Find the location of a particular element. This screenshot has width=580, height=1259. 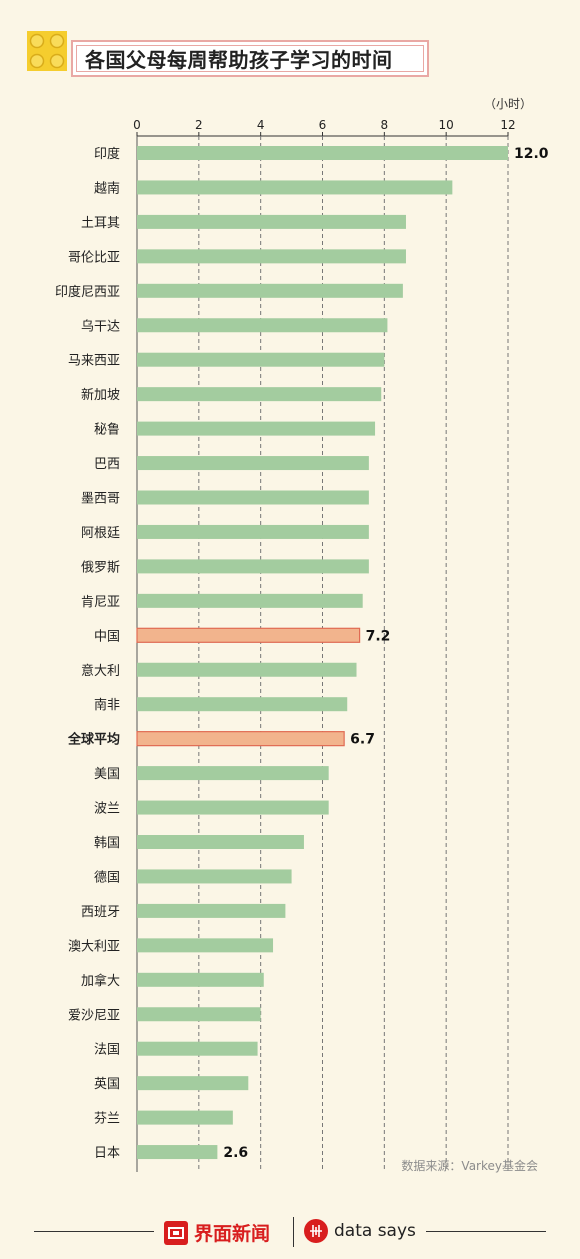

data-label: 6.7 is located at coordinates (362, 740).